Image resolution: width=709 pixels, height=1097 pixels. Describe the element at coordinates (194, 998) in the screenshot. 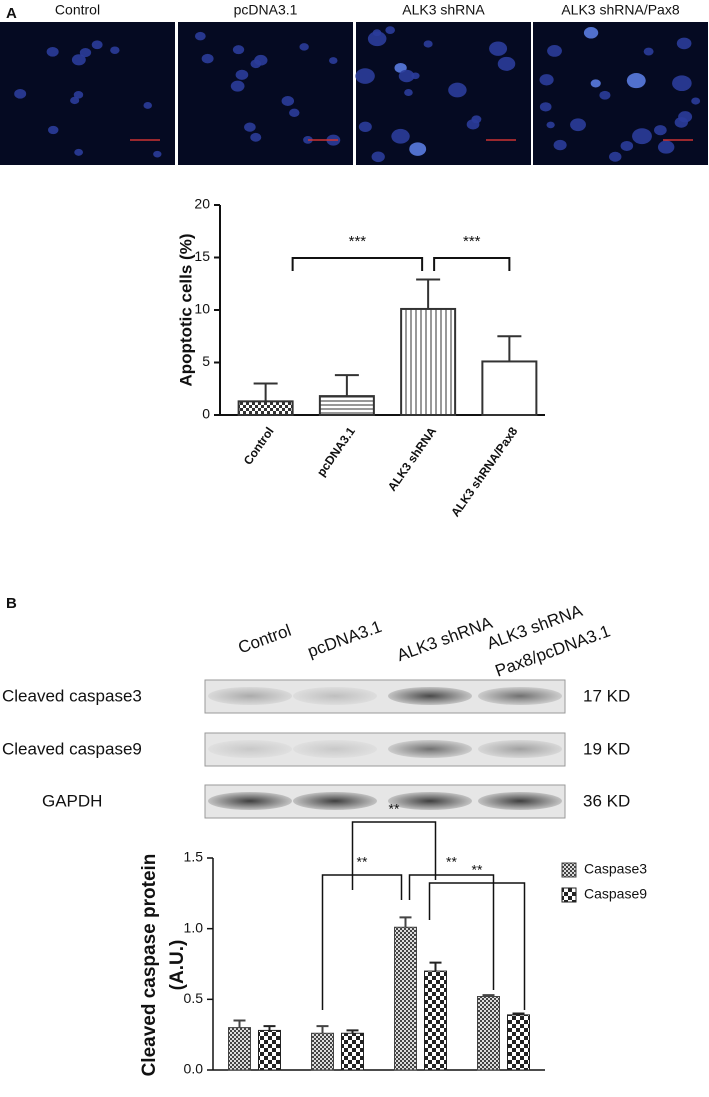

I see `y-tick-label: 0.5` at that location.